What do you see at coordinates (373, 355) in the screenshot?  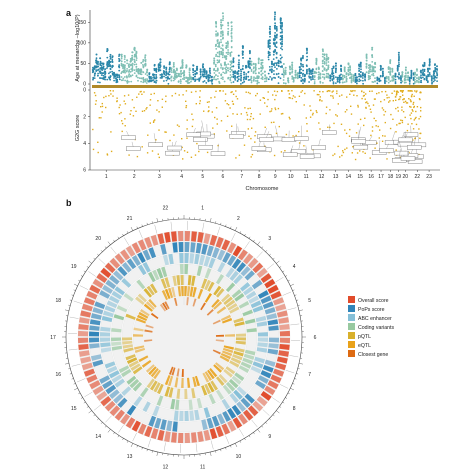 I see `legend-label: Closest gene` at bounding box center [373, 355].